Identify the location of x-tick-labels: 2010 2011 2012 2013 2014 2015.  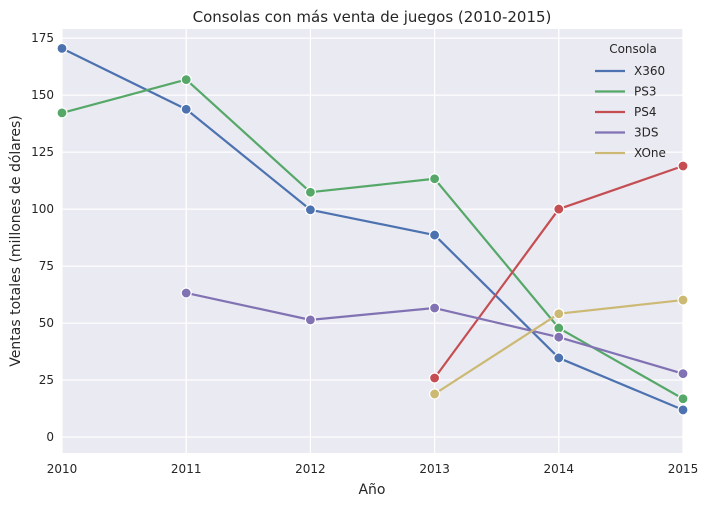
(373, 469).